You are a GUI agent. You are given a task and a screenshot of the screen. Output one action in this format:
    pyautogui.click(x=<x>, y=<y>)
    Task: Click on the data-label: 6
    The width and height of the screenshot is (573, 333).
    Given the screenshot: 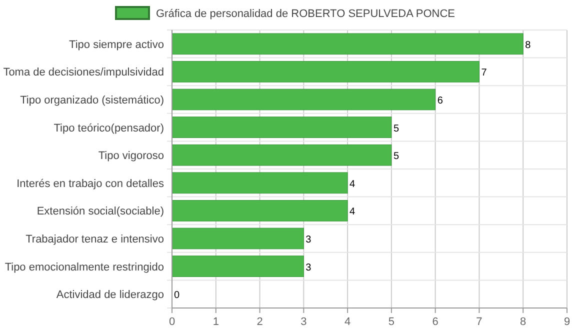 What is the action you would take?
    pyautogui.click(x=440, y=101)
    